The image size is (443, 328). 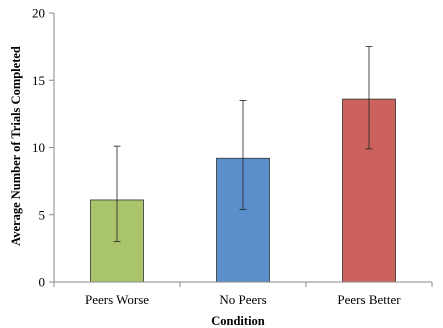 I want to click on y-tick-label: 5, so click(x=42, y=214).